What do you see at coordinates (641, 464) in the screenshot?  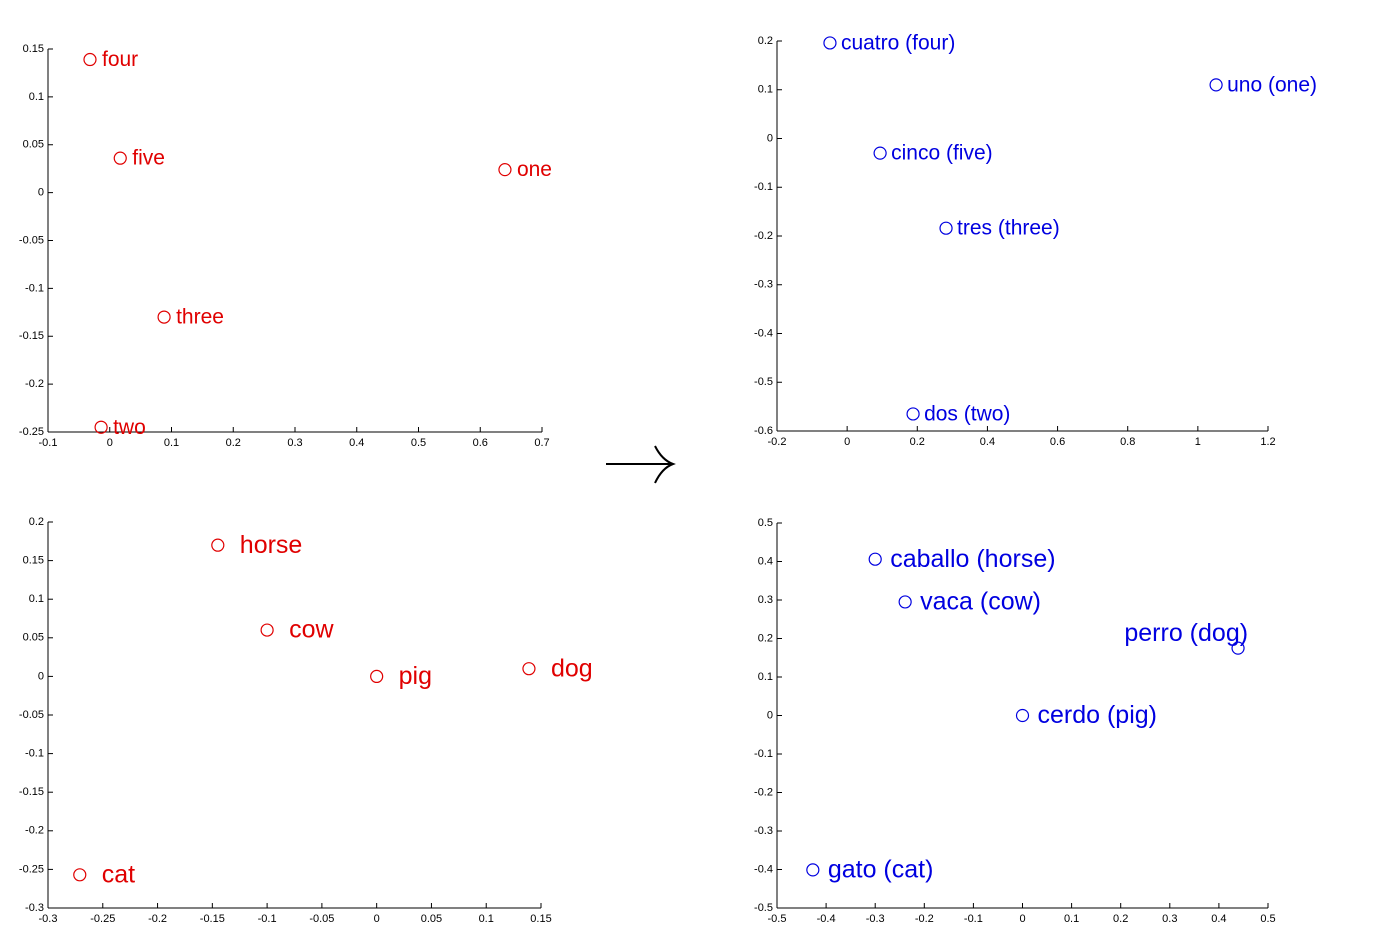 I see `arrow` at bounding box center [641, 464].